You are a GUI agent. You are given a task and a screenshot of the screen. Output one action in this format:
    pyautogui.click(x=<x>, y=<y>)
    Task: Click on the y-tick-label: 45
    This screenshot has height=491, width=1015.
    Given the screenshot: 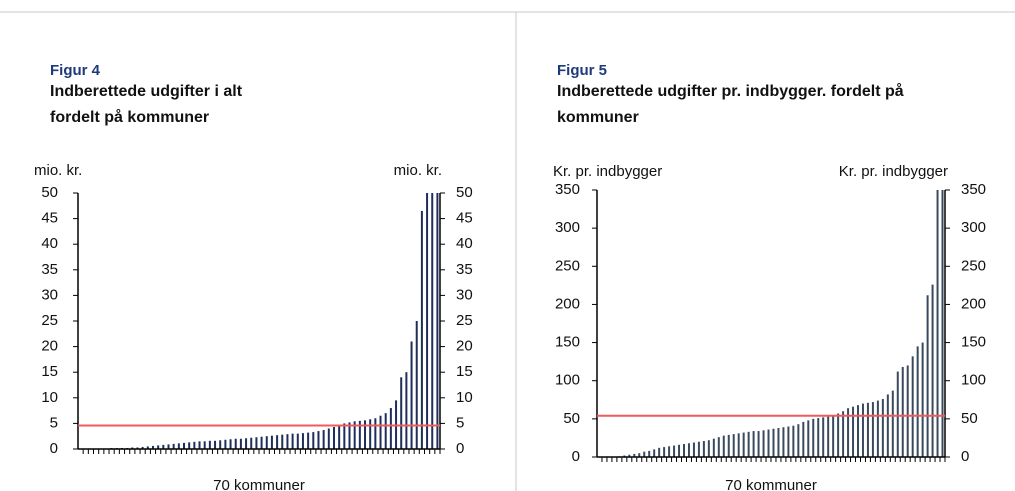 What is the action you would take?
    pyautogui.click(x=49, y=218)
    